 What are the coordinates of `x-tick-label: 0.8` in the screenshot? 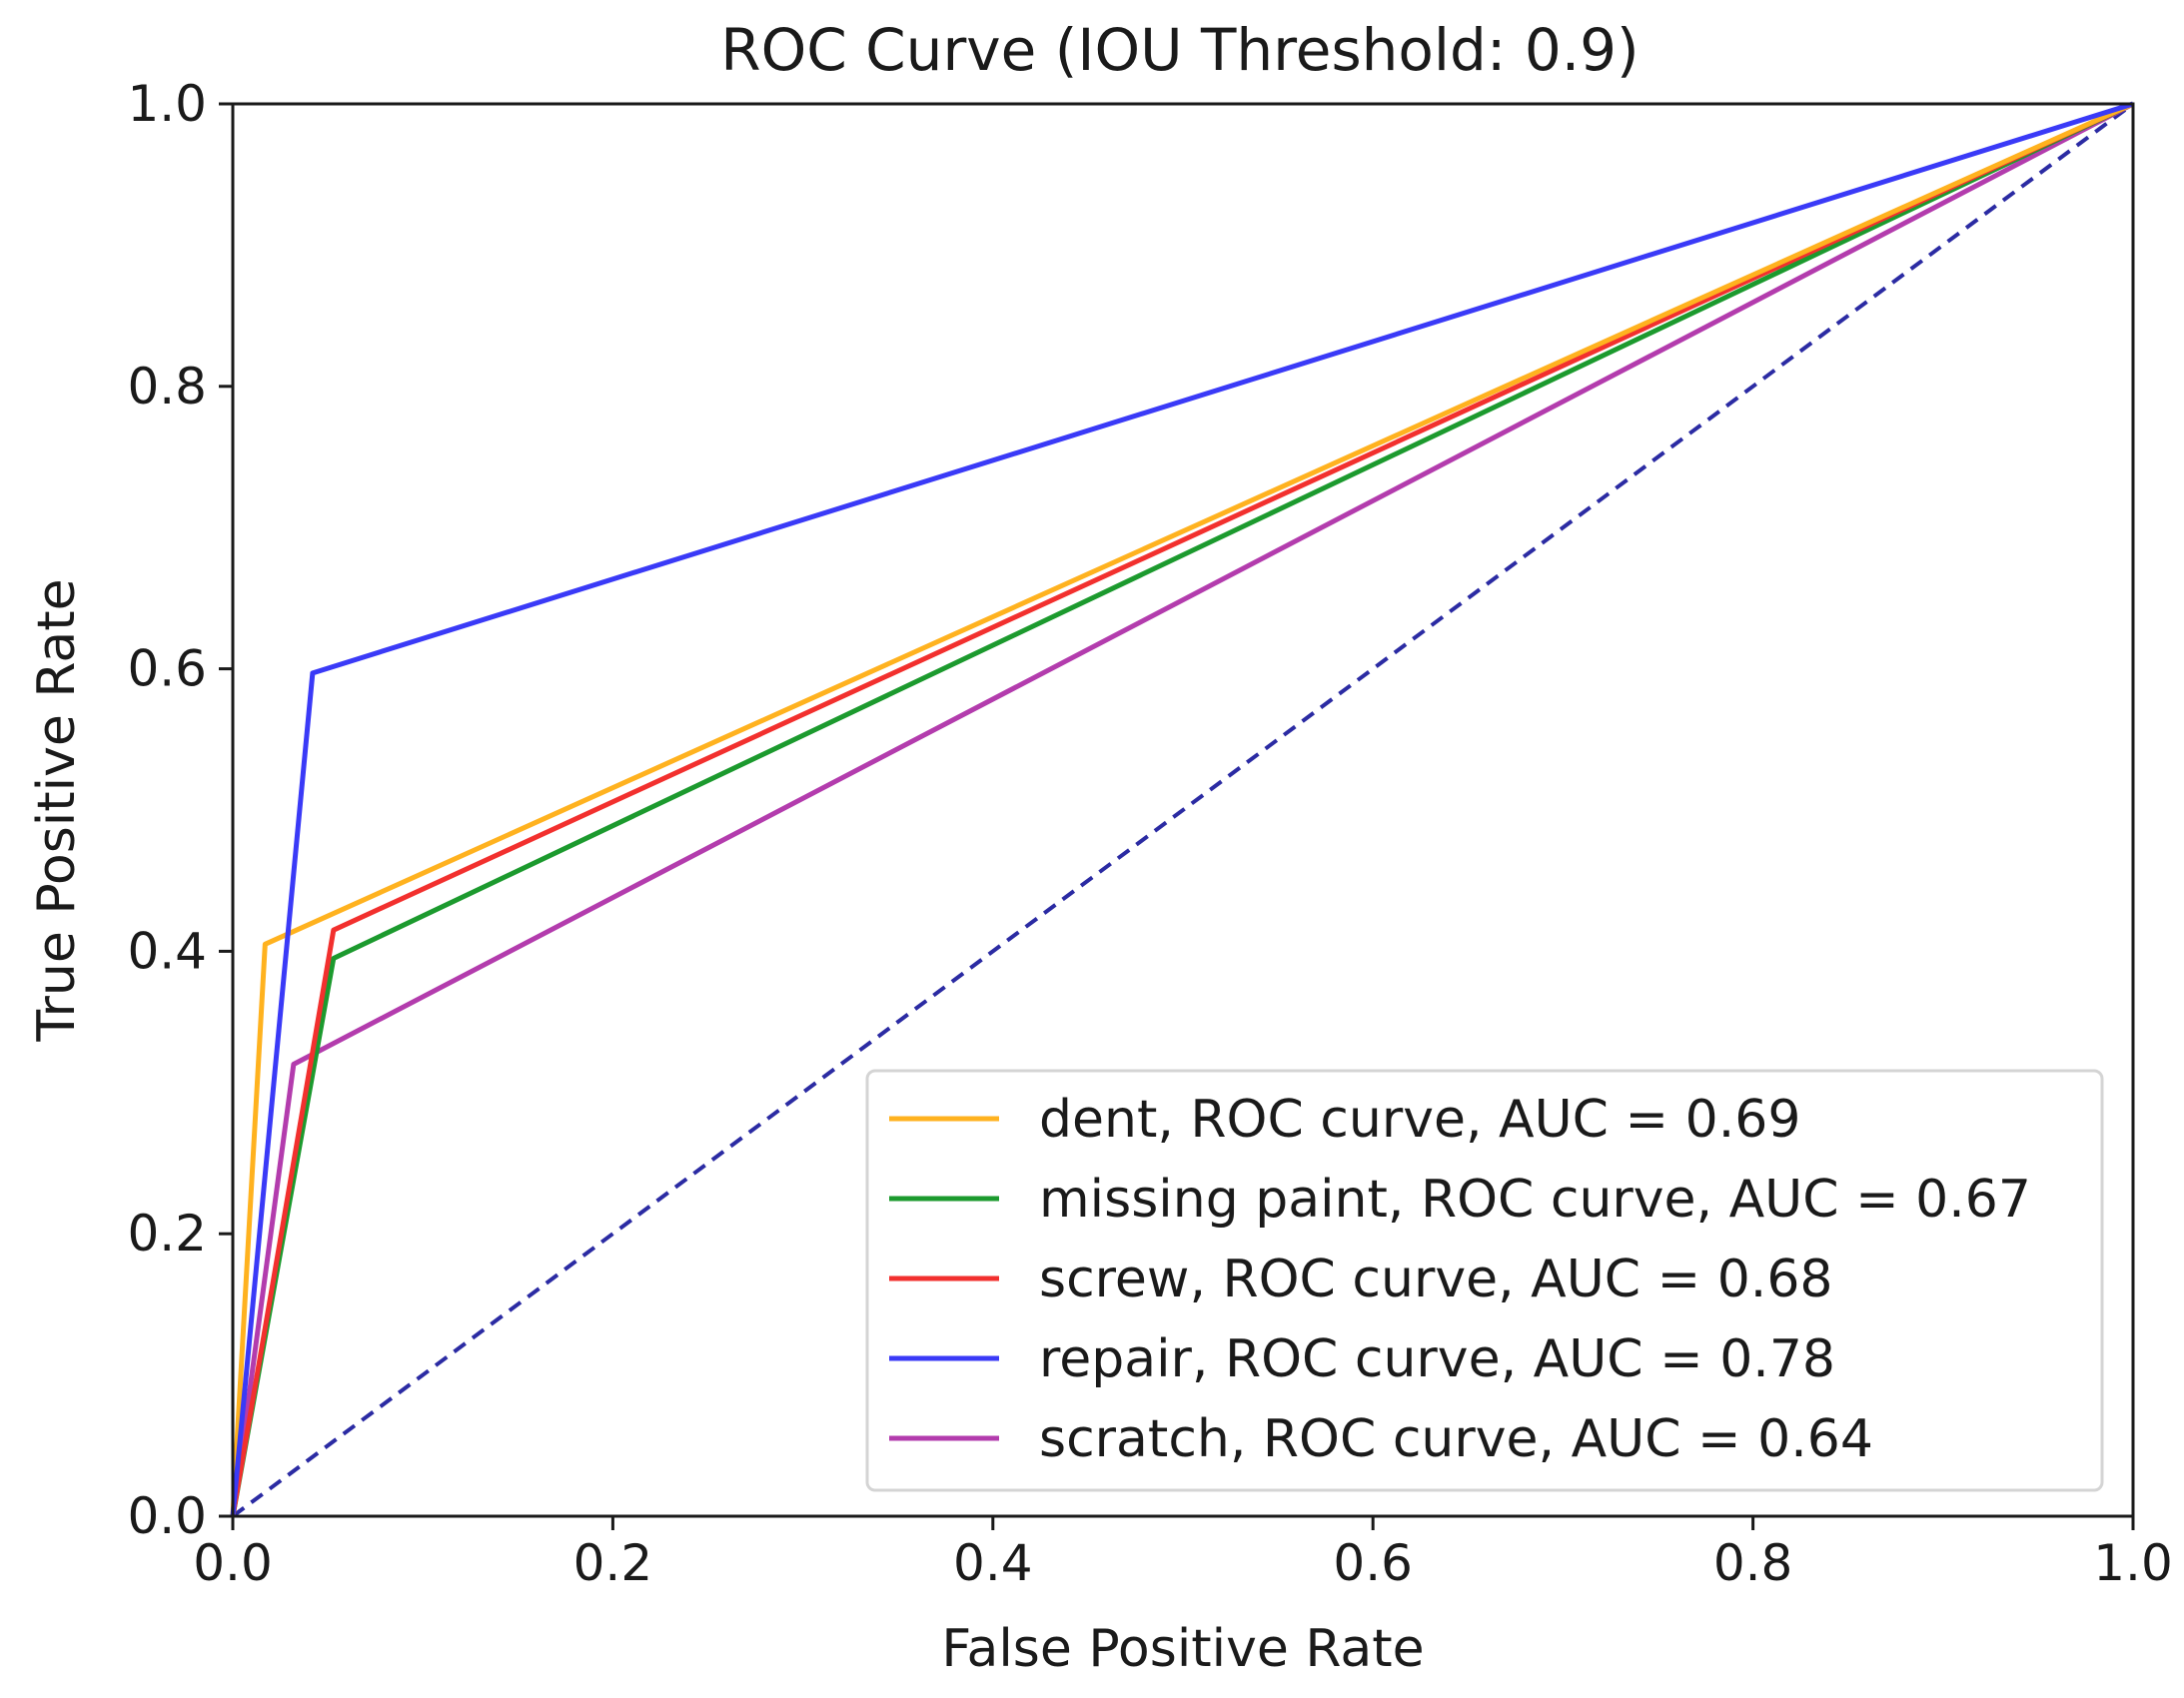 It's located at (1753, 1563).